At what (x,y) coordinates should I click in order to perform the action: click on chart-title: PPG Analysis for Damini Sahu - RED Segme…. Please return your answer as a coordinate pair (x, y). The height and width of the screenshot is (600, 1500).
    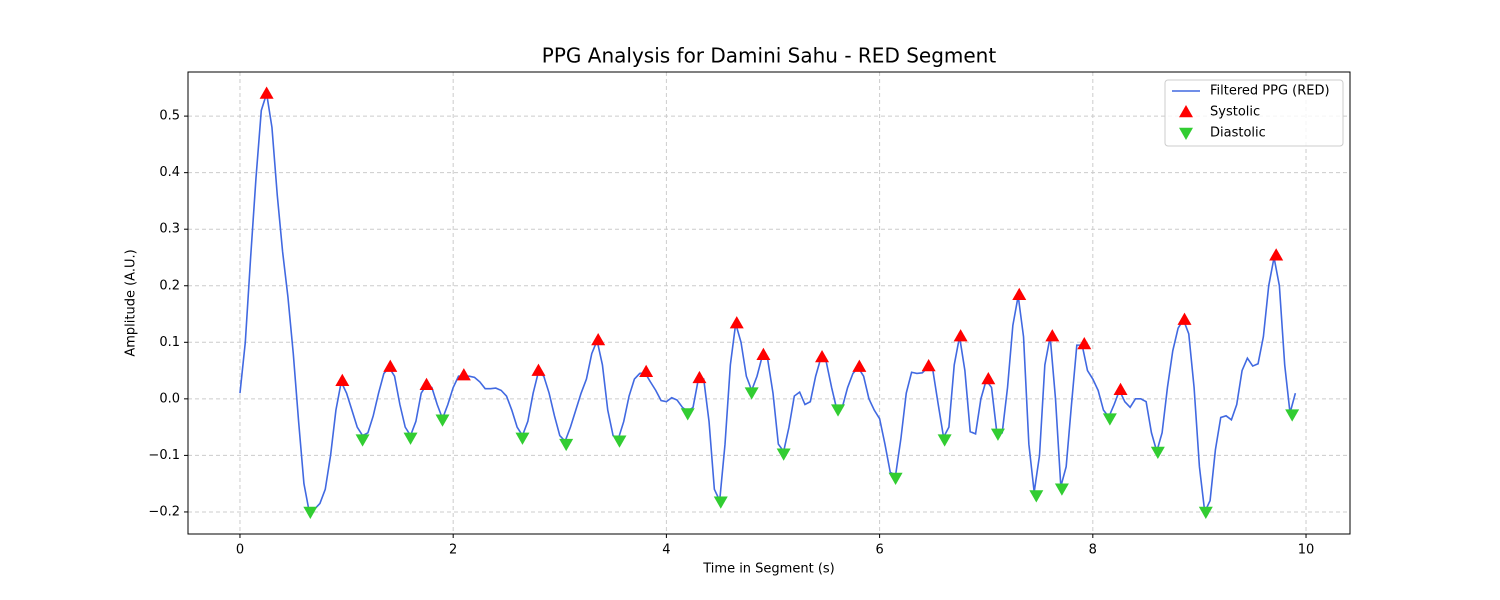
    Looking at the image, I should click on (769, 56).